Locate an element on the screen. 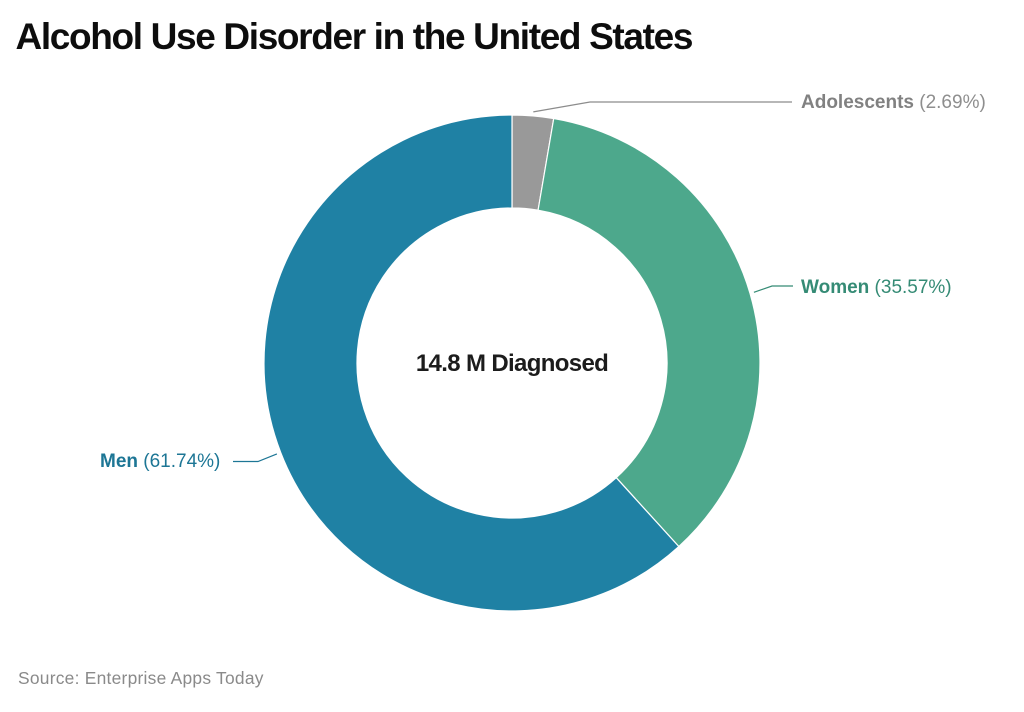 This screenshot has height=712, width=1024. svg-text: Men (61.74%) is located at coordinates (160, 461).